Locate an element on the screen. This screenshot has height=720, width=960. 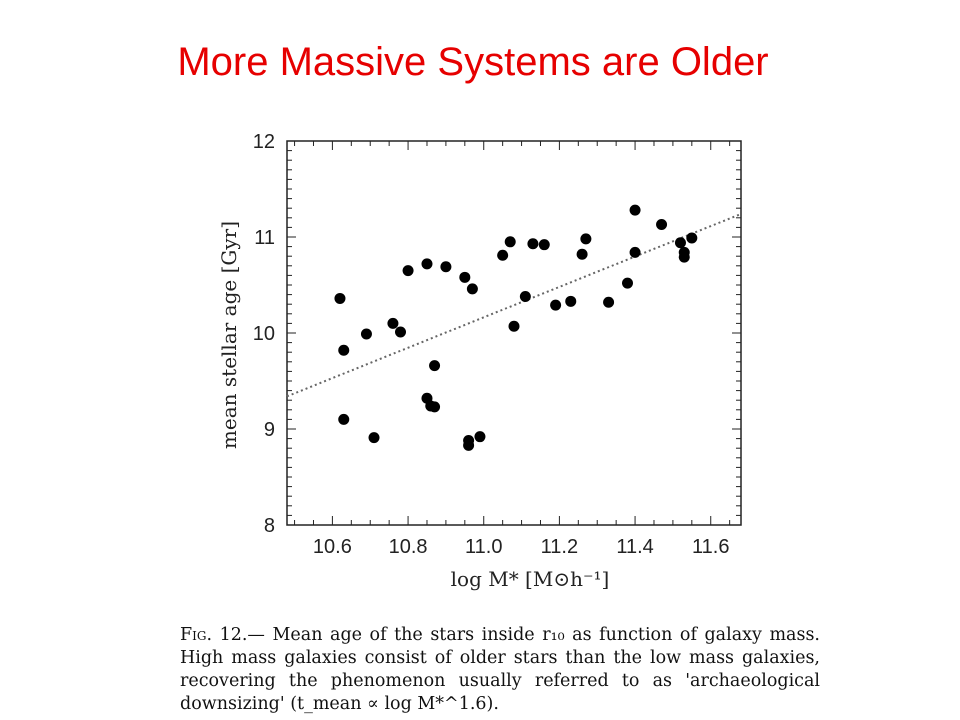
y-tick-label: 8 is located at coordinates (269, 526).